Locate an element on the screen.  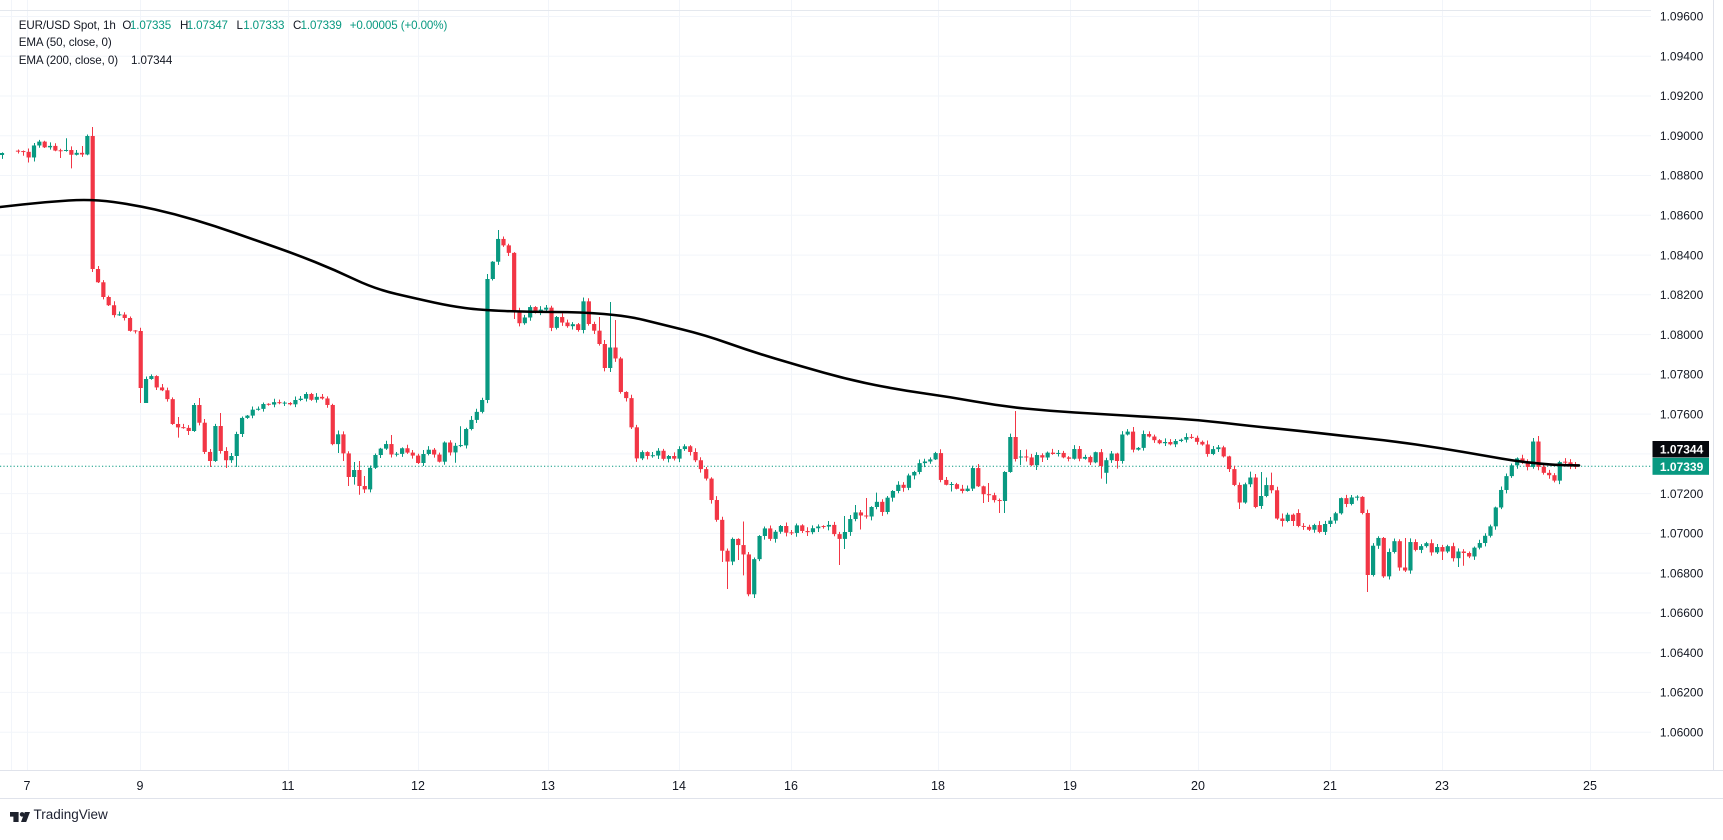
svg-text: 1.07000 is located at coordinates (1682, 534).